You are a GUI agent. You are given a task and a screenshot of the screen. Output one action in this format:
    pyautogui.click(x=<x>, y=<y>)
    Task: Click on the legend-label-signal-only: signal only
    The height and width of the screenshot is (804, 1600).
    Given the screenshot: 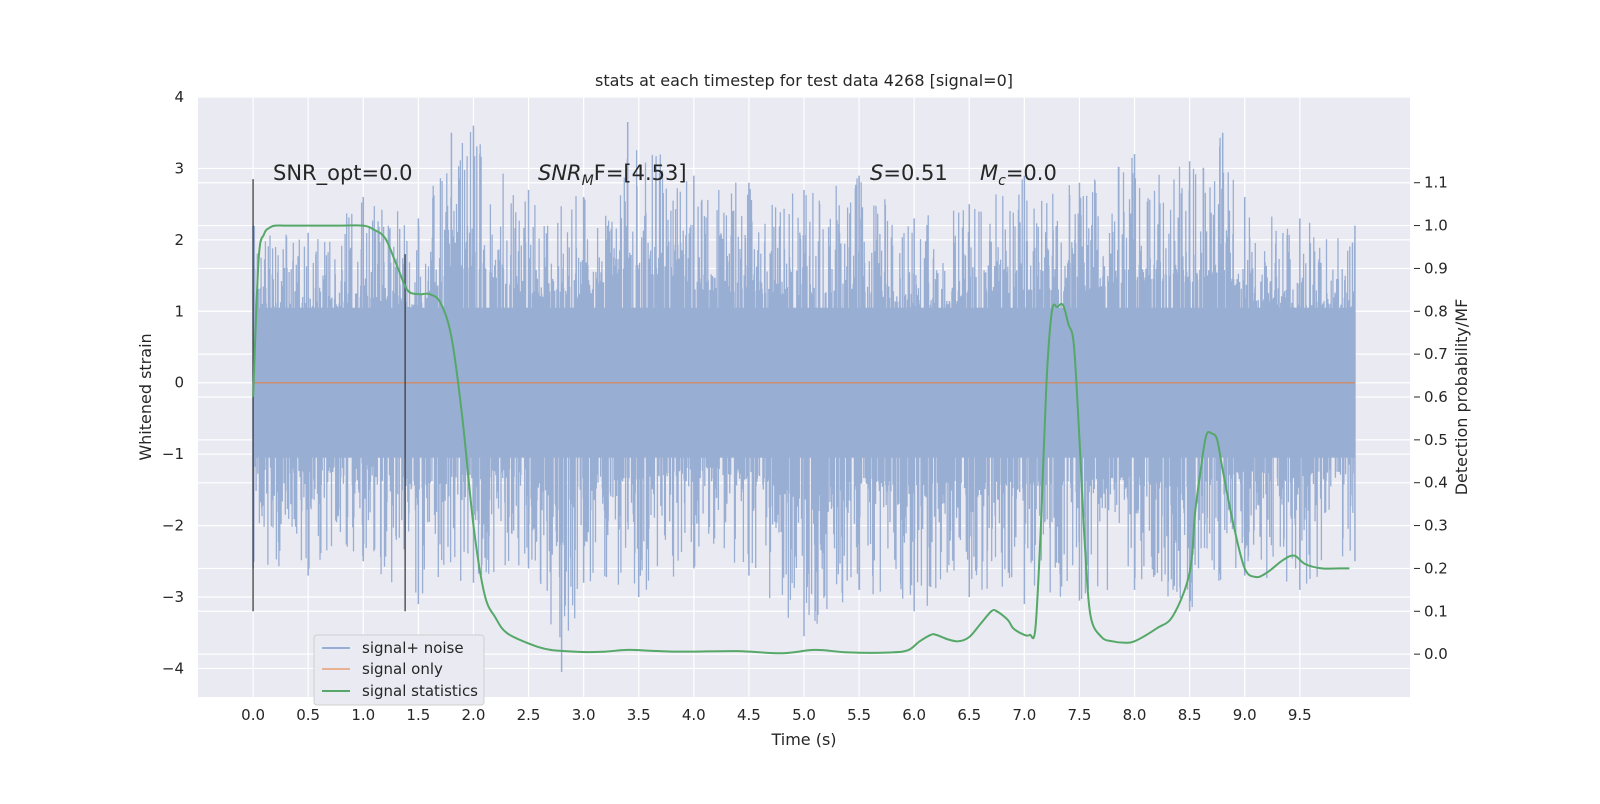 What is the action you would take?
    pyautogui.click(x=402, y=669)
    